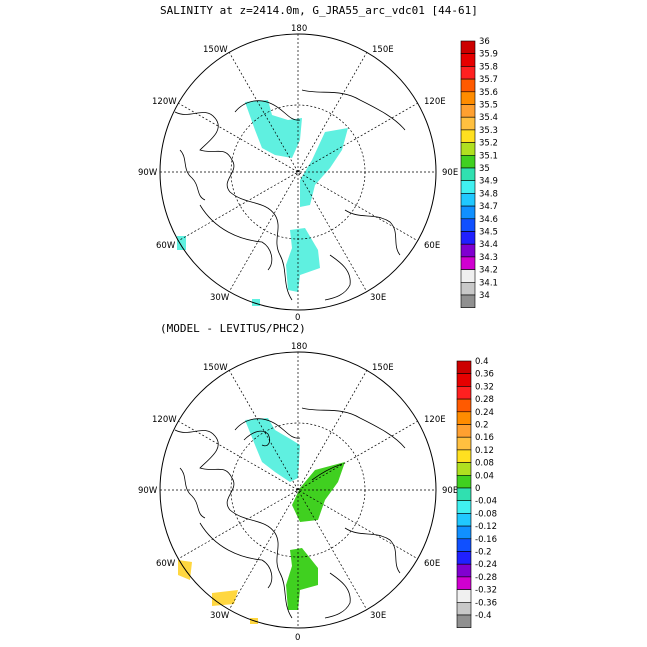 The image size is (647, 647). What do you see at coordinates (164, 102) in the screenshot?
I see `top-label-120w: 120W` at bounding box center [164, 102].